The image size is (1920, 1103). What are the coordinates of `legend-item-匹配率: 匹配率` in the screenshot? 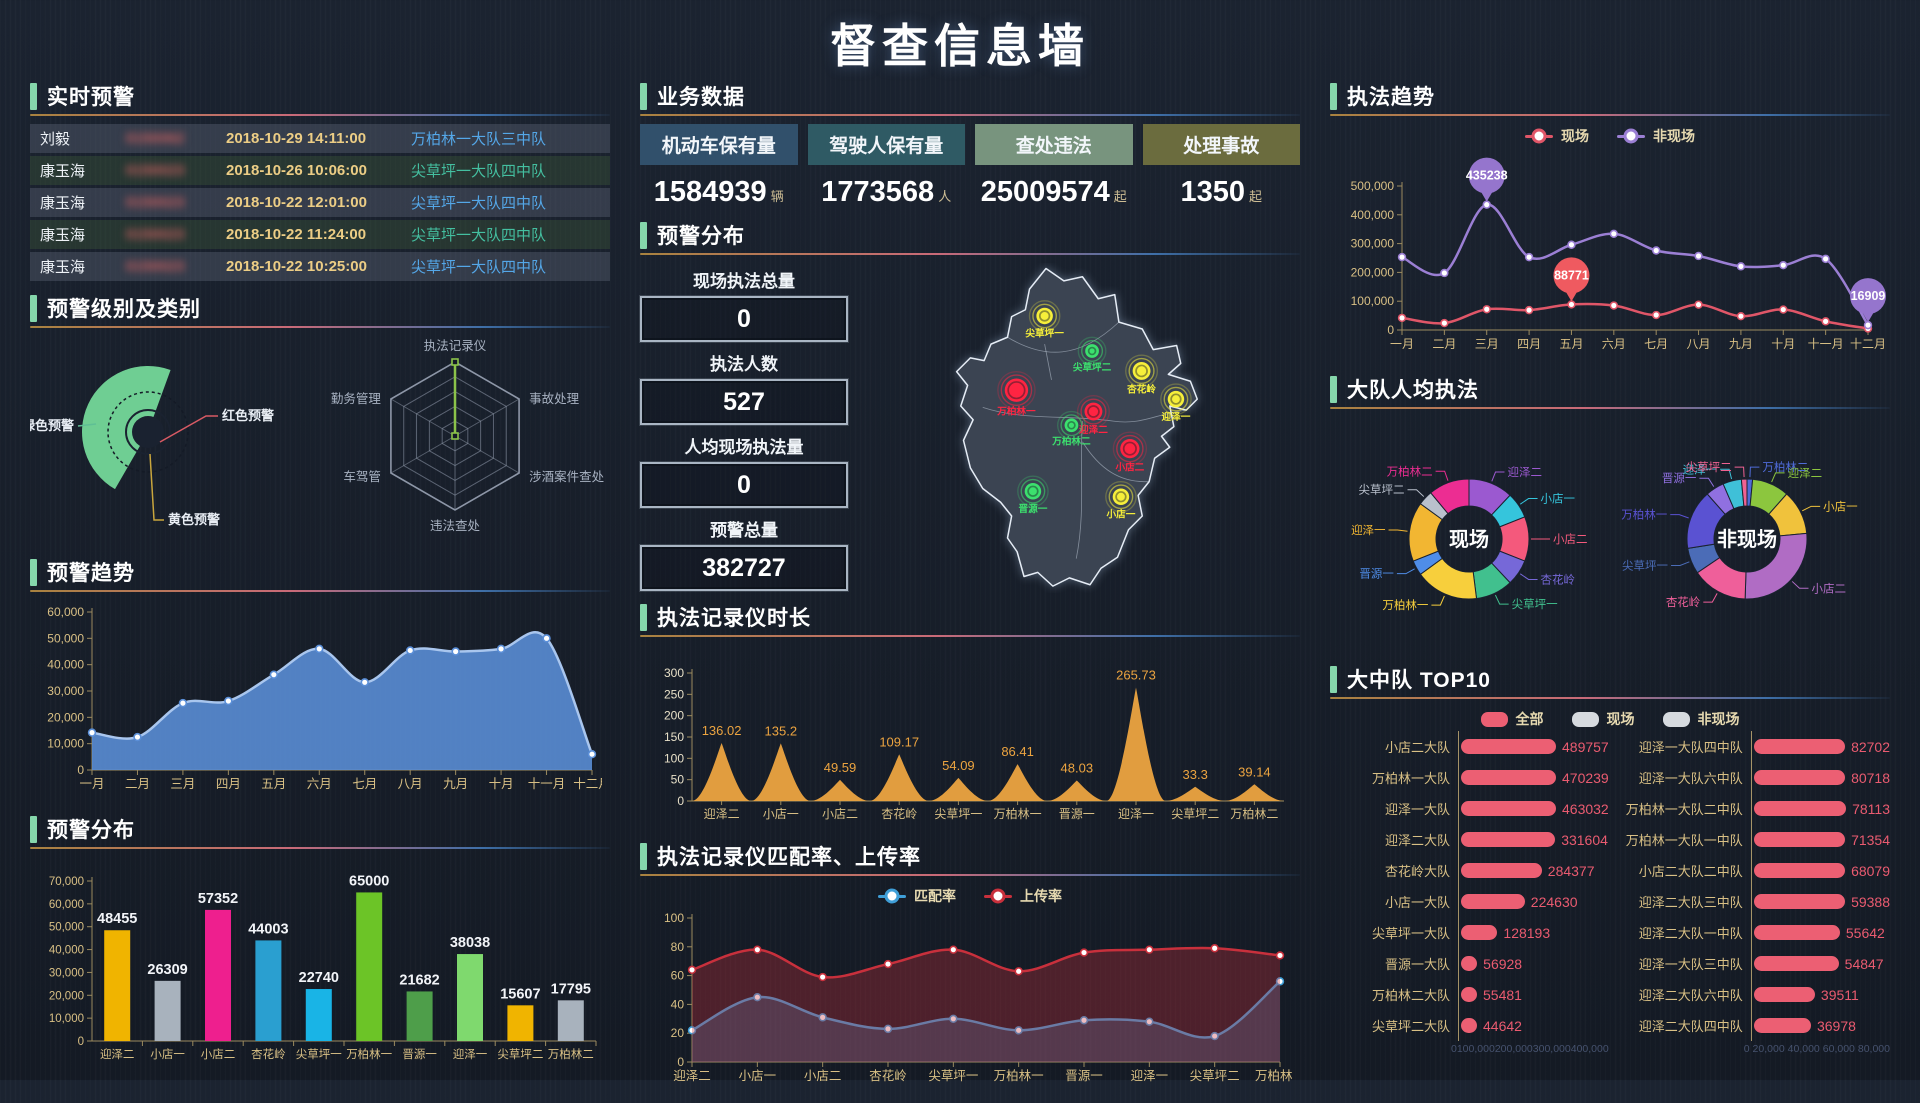 It's located at (917, 896).